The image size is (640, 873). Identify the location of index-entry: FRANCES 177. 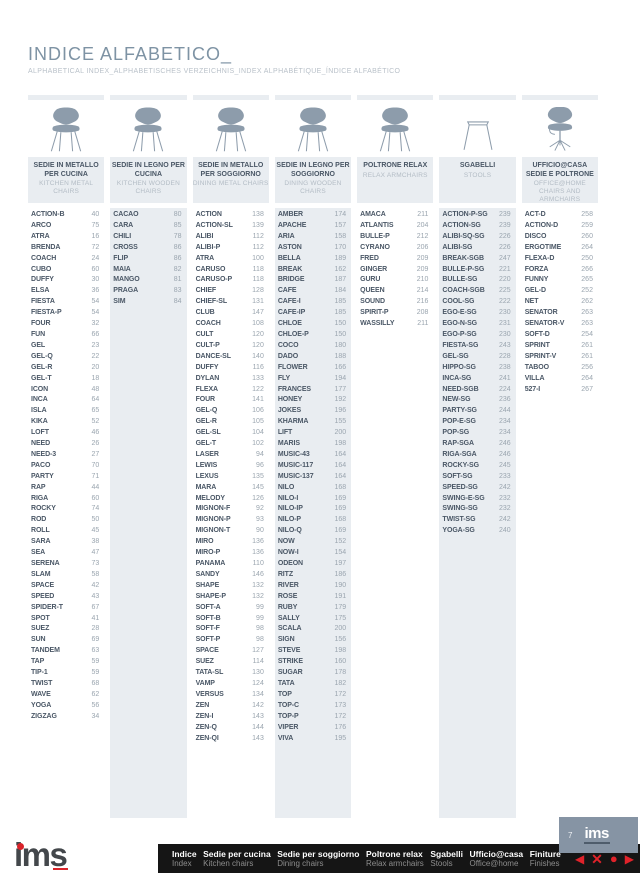
(313, 390).